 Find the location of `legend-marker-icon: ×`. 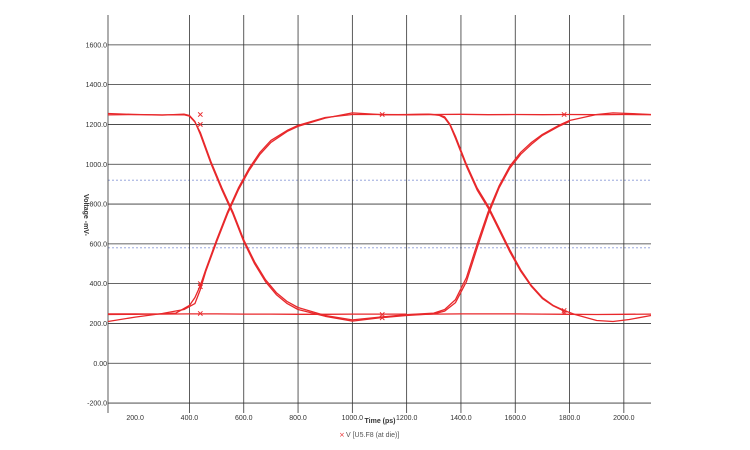

legend-marker-icon: × is located at coordinates (342, 435).